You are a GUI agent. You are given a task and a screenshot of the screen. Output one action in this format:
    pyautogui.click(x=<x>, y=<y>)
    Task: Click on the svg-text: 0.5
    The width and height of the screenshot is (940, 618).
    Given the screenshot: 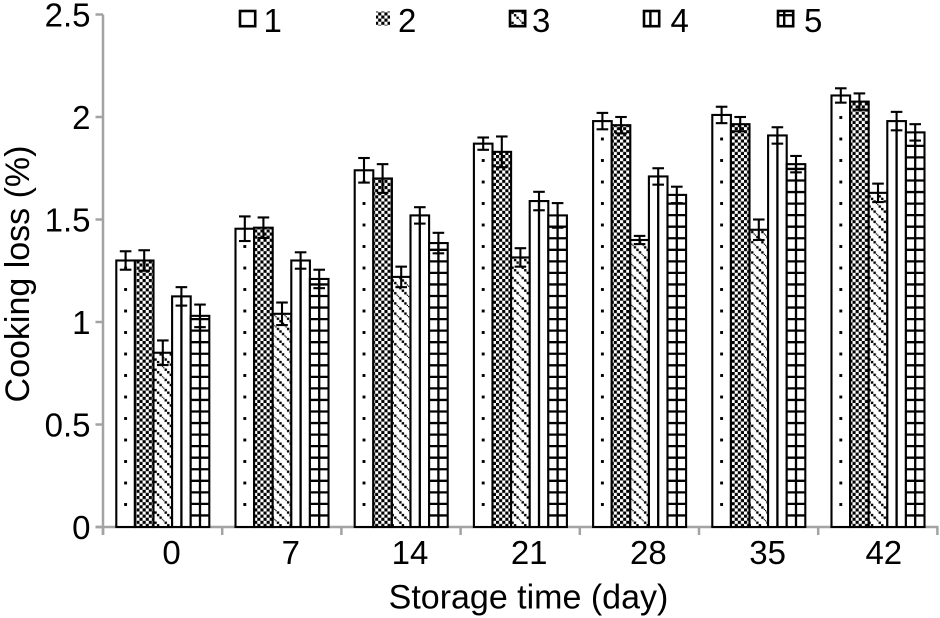 What is the action you would take?
    pyautogui.click(x=68, y=424)
    